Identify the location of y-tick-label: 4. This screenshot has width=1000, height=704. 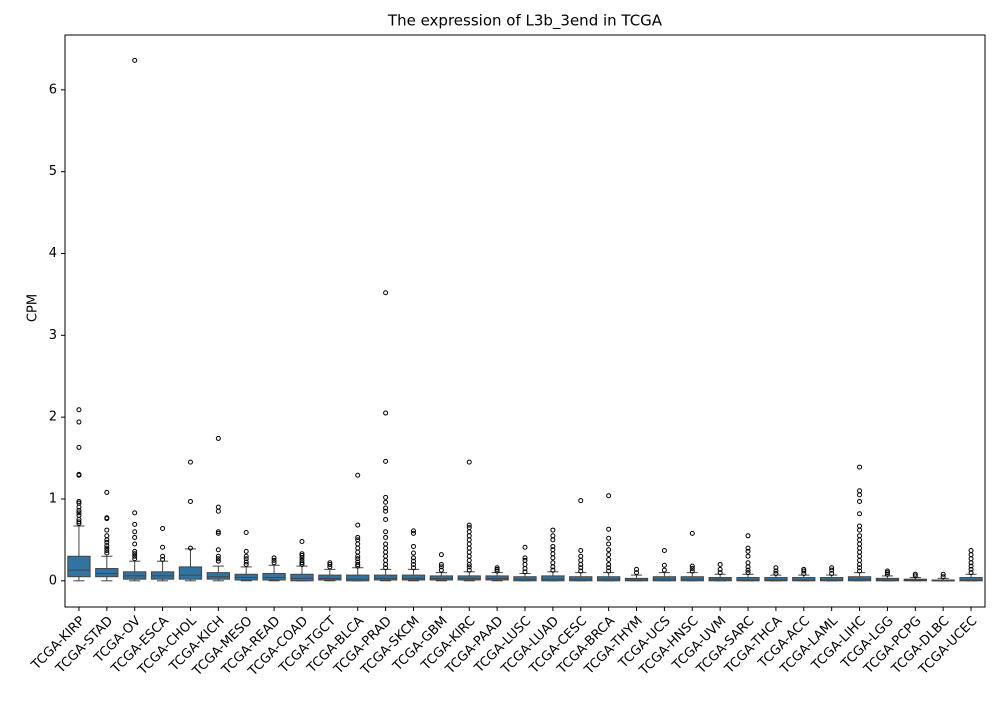
(53, 253).